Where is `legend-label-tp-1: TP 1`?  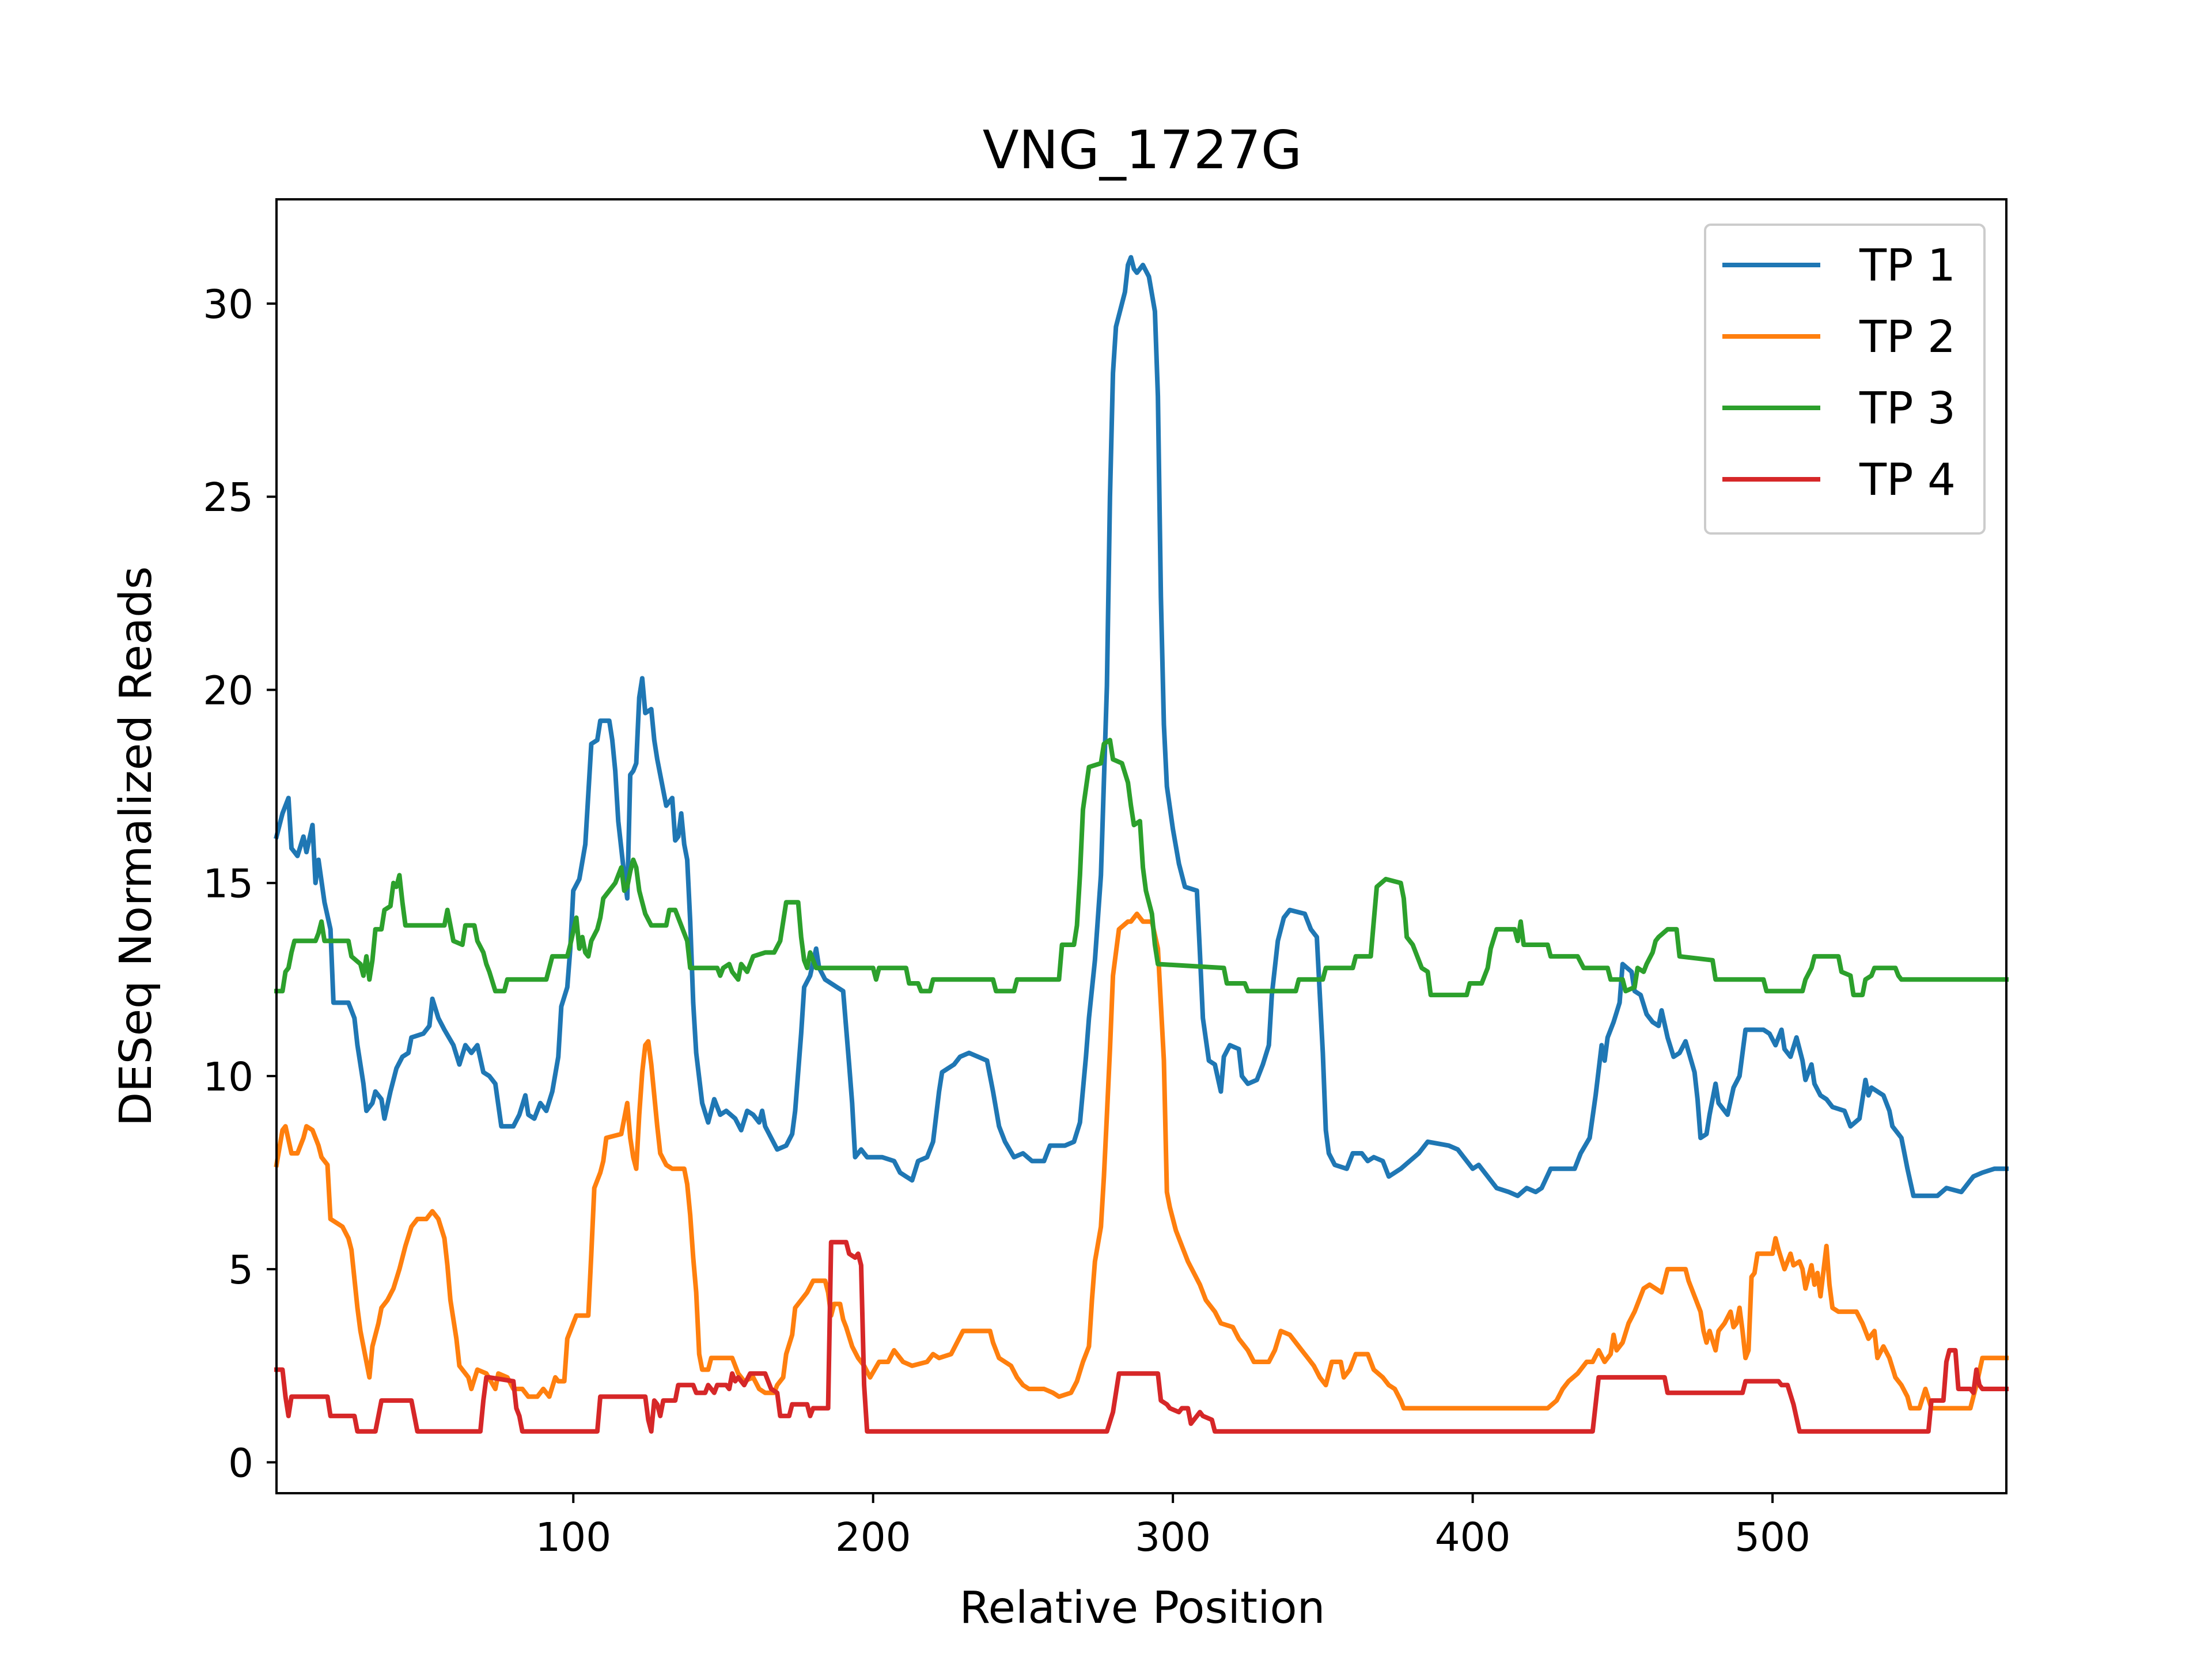 legend-label-tp-1: TP 1 is located at coordinates (1907, 265).